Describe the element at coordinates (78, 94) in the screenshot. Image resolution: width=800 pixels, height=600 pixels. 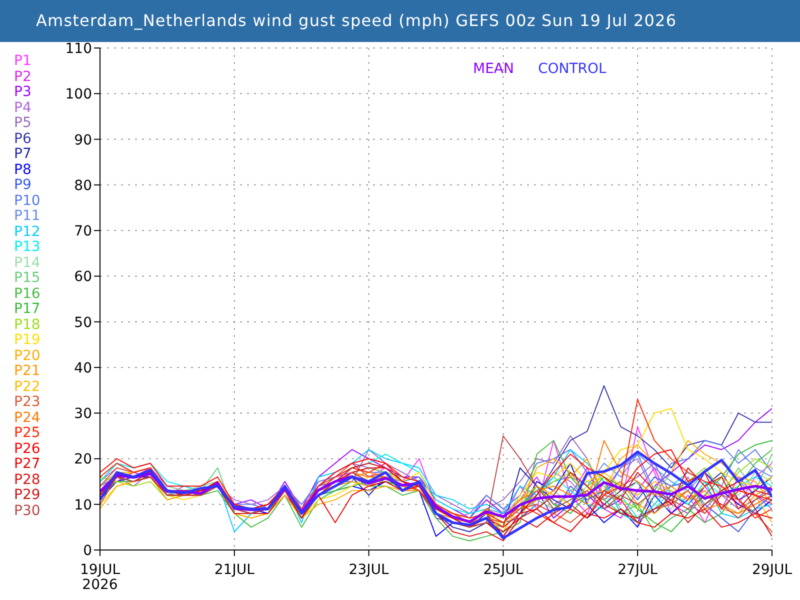
I see `y-tick-label: 100` at that location.